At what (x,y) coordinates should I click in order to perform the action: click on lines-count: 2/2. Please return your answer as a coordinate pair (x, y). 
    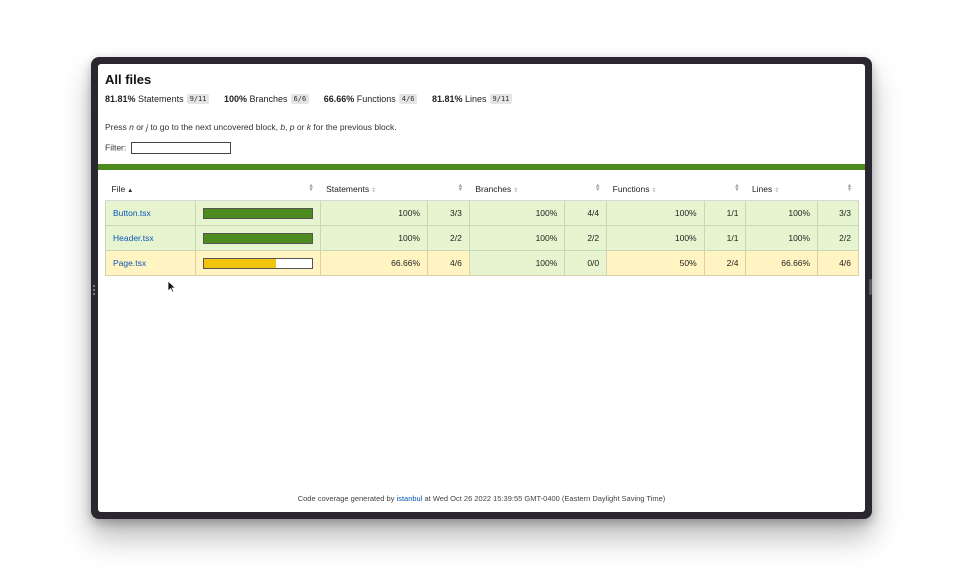
    Looking at the image, I should click on (838, 238).